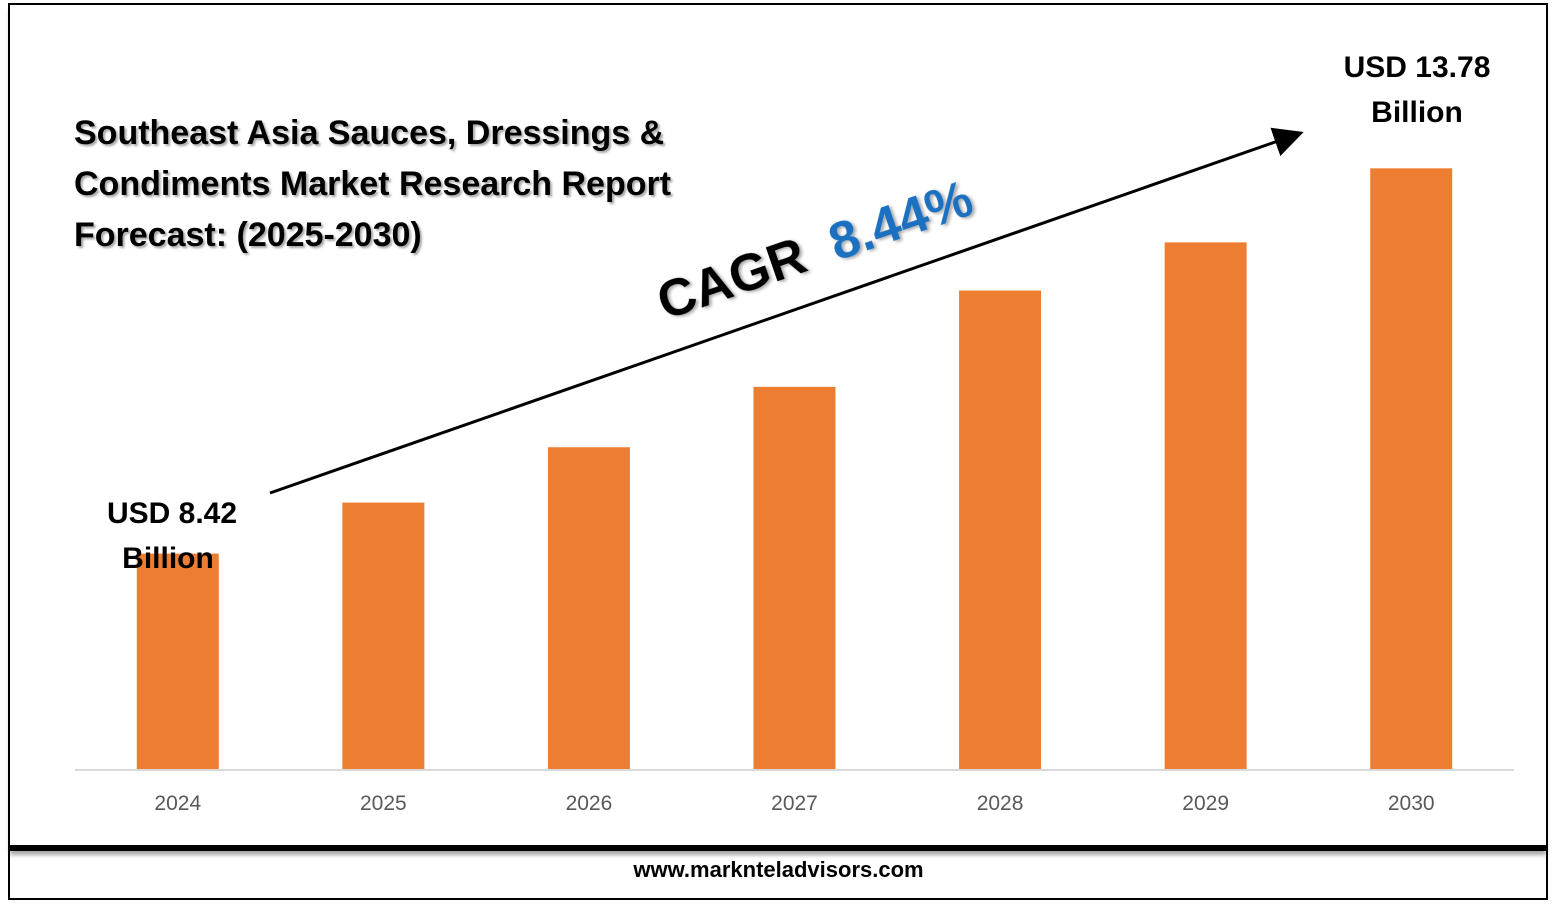 The image size is (1557, 906). What do you see at coordinates (794, 803) in the screenshot?
I see `x-tick-label-2027: 2027` at bounding box center [794, 803].